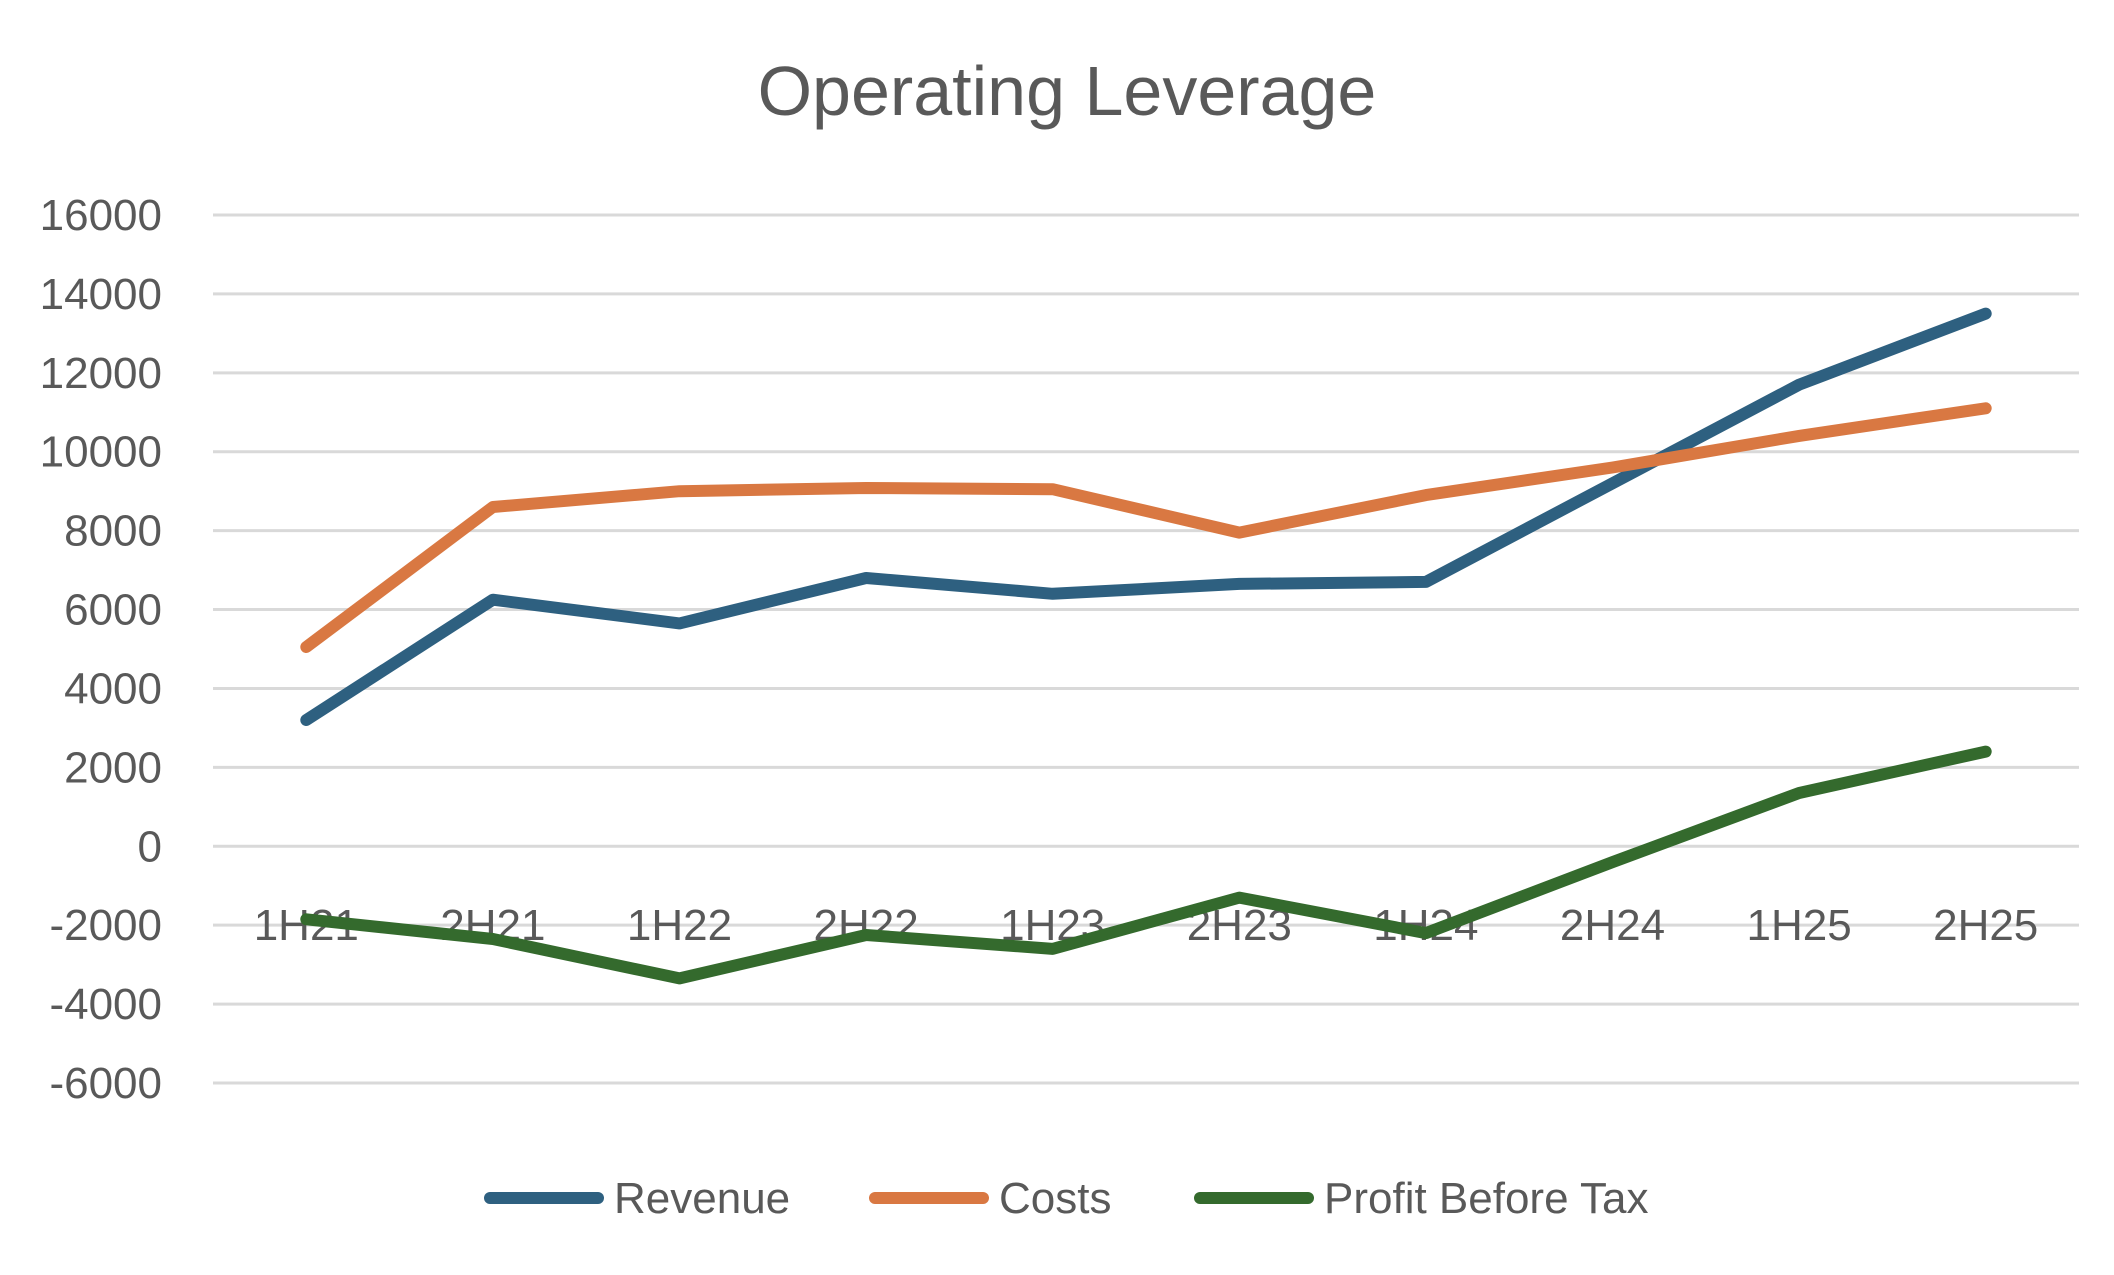 This screenshot has height=1275, width=2114. I want to click on x-tick-label: 1H25, so click(1799, 925).